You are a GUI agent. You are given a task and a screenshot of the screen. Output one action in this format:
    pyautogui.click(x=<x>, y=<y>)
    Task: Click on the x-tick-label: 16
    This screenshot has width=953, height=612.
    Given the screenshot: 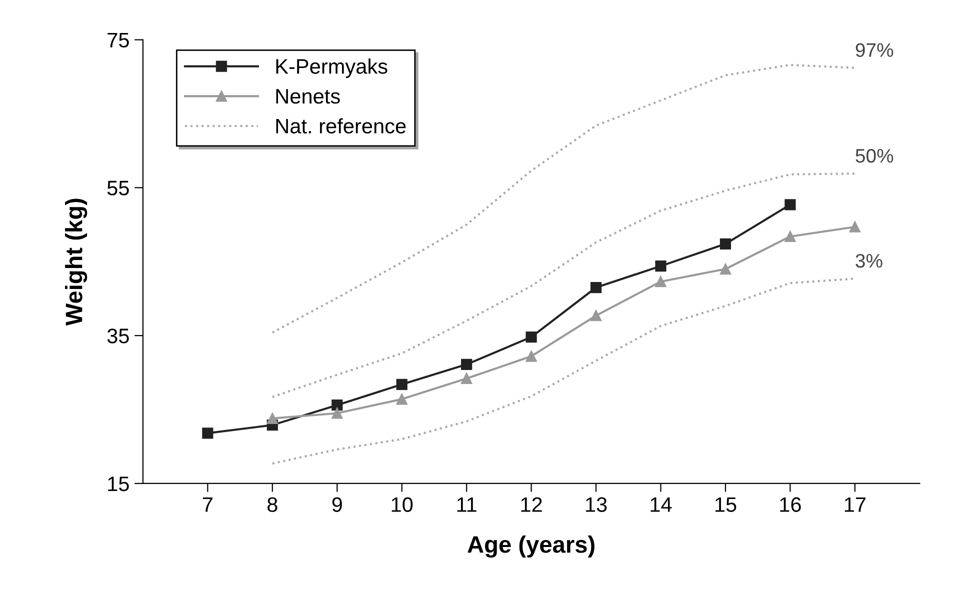 What is the action you would take?
    pyautogui.click(x=790, y=504)
    